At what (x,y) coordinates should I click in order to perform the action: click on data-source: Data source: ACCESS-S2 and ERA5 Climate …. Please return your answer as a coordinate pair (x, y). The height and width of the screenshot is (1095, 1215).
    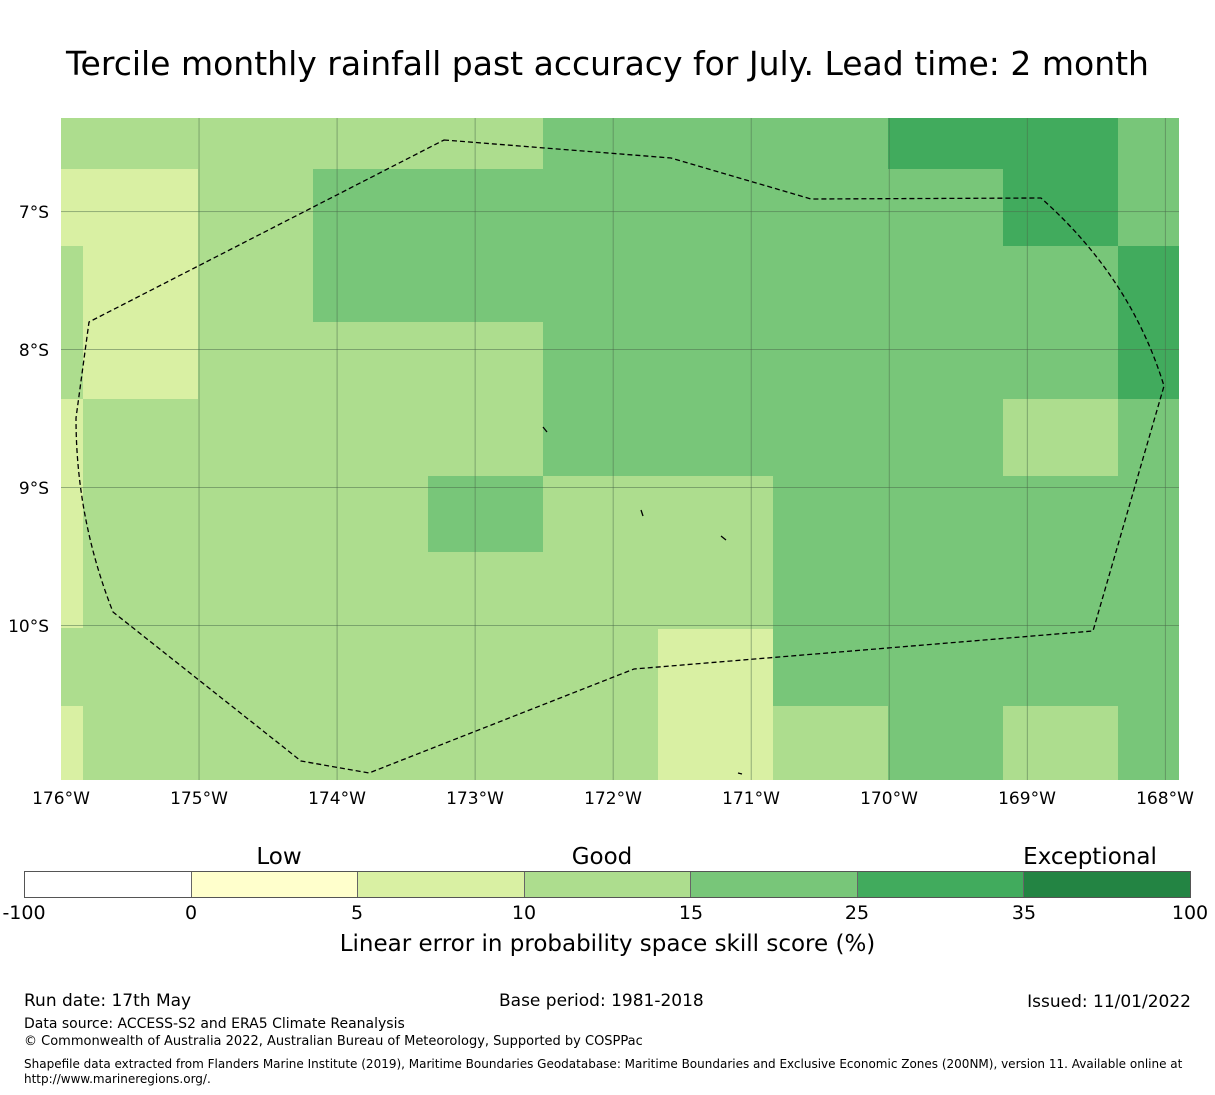
    Looking at the image, I should click on (214, 1024).